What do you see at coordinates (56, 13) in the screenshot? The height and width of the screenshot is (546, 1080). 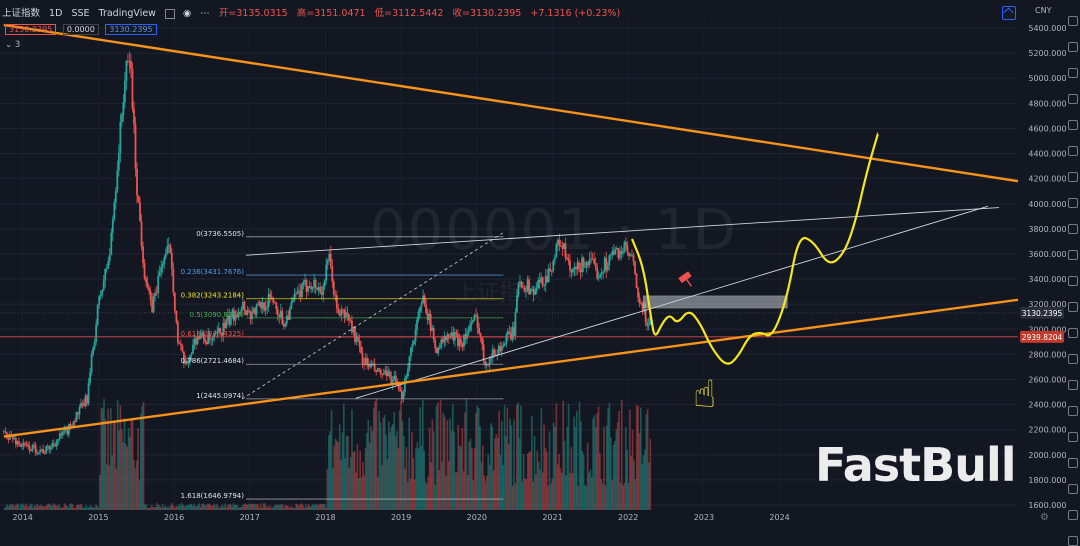 I see `interval: 1D` at bounding box center [56, 13].